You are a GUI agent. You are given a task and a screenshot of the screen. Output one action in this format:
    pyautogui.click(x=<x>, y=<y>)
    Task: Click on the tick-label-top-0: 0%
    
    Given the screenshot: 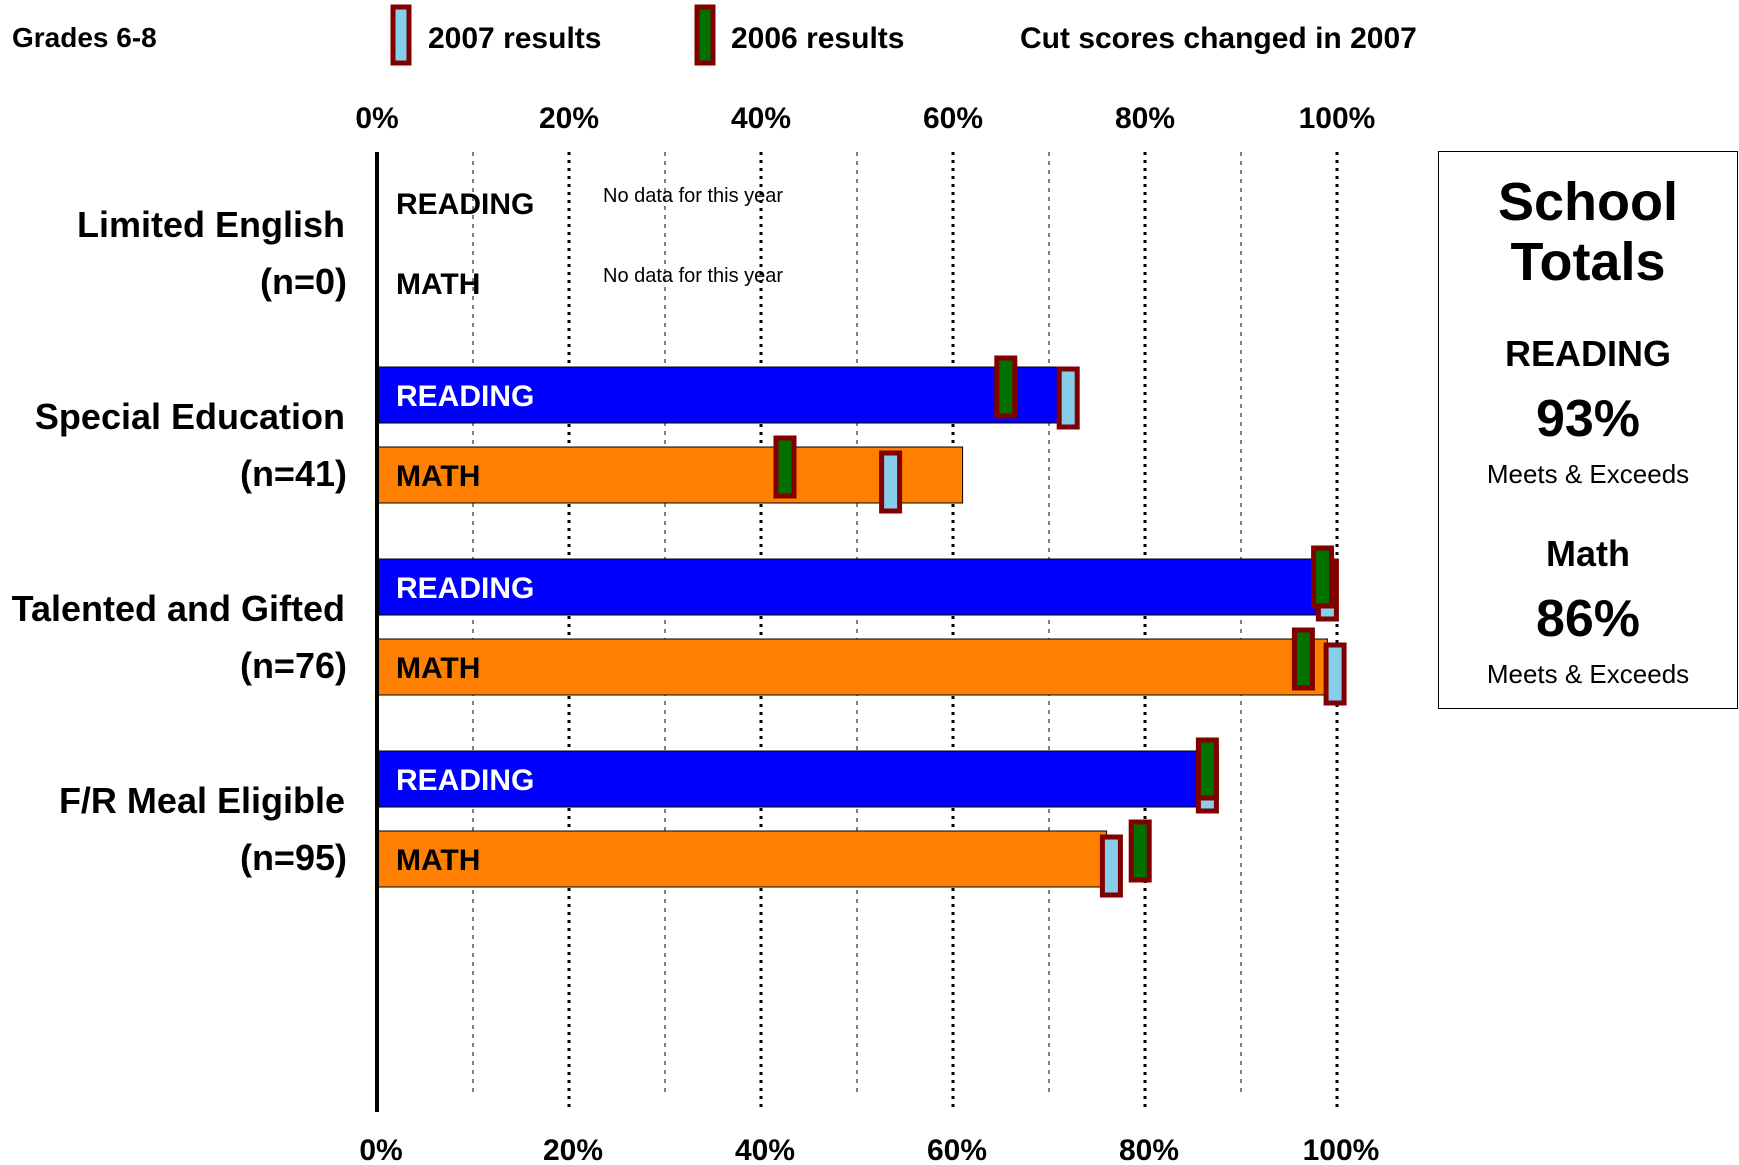 What is the action you would take?
    pyautogui.click(x=376, y=118)
    